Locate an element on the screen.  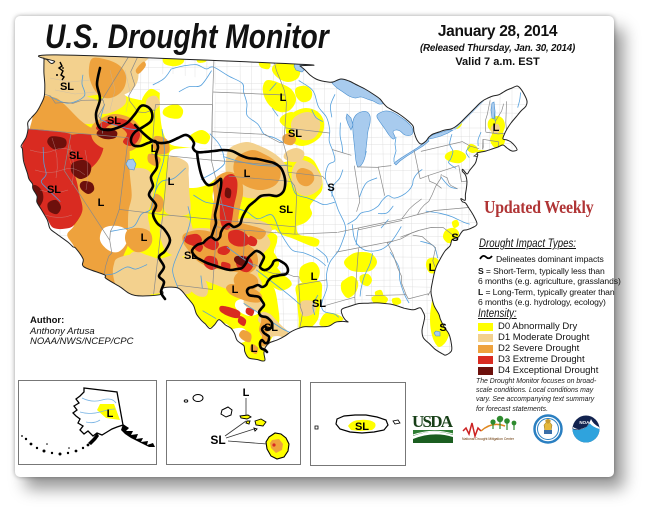
svg-text: USDA is located at coordinates (433, 421).